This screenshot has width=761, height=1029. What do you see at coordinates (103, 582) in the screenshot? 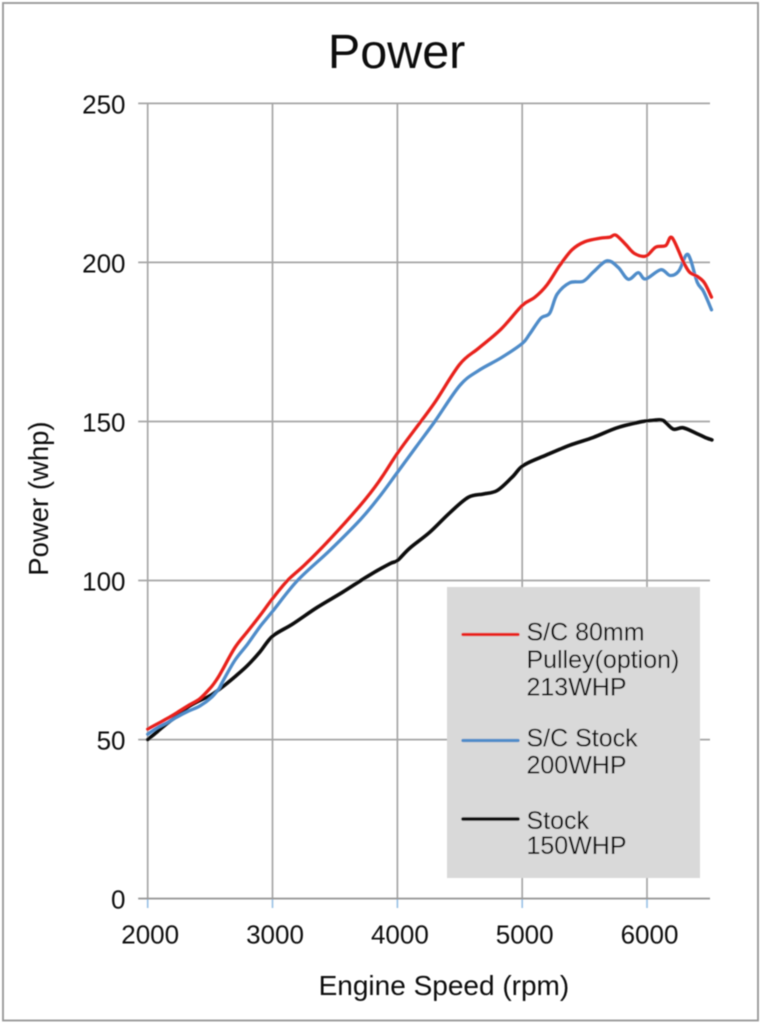
I see `svg-text: 100` at bounding box center [103, 582].